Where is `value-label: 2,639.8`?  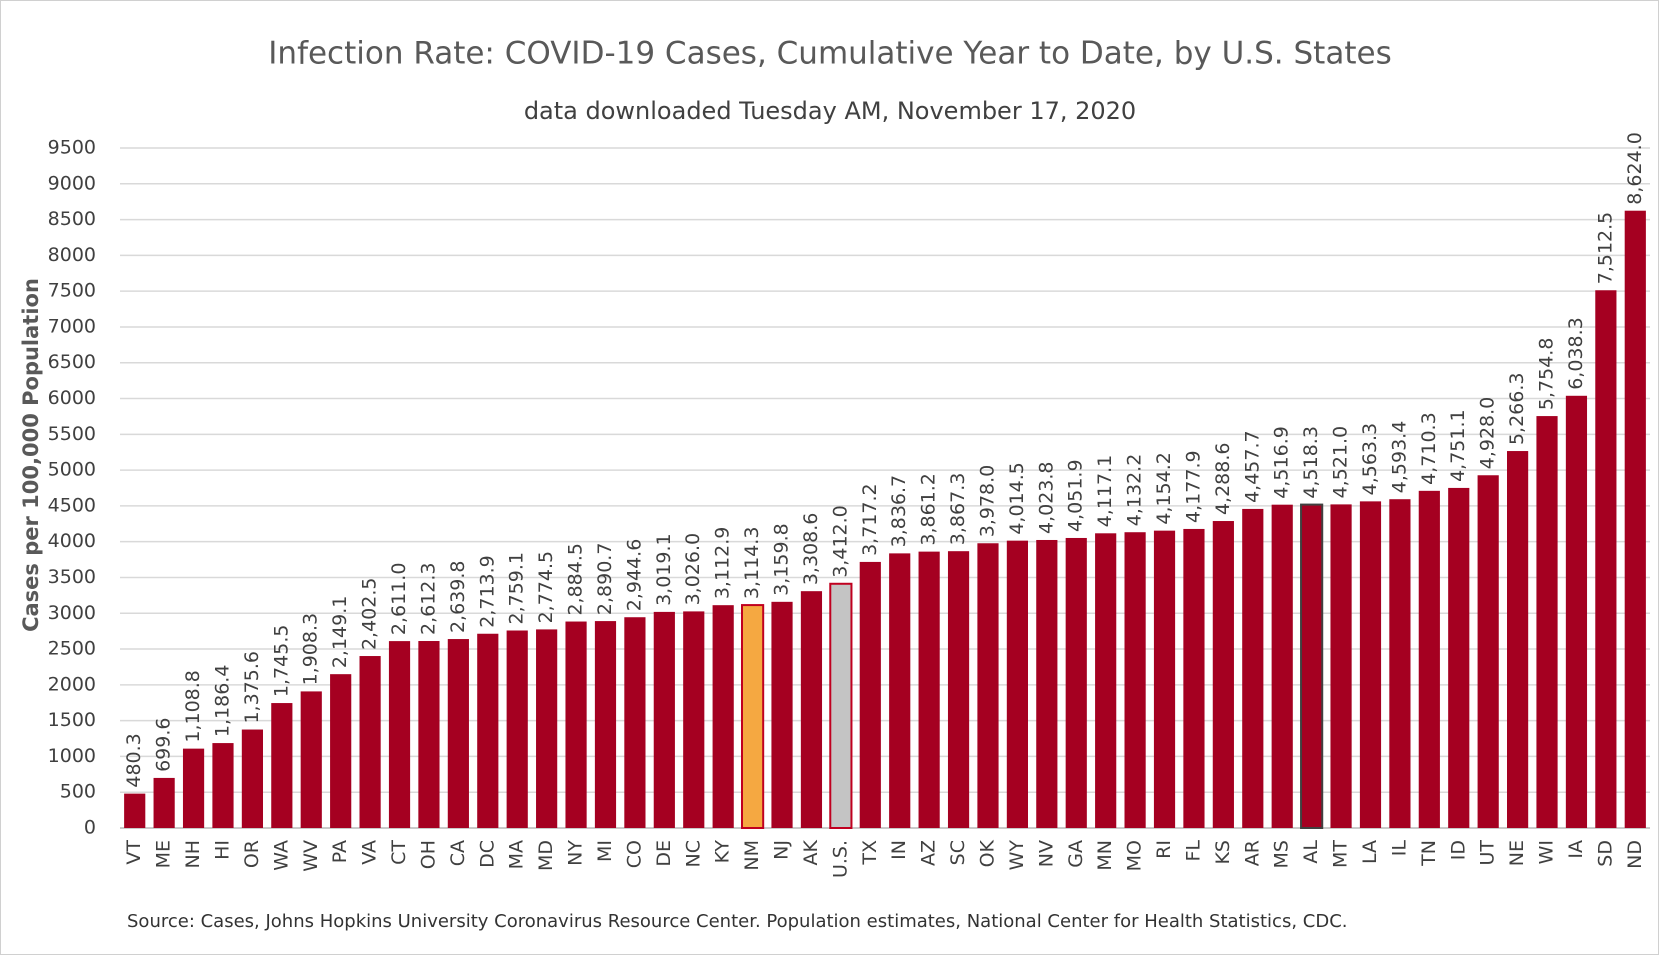
value-label: 2,639.8 is located at coordinates (458, 597).